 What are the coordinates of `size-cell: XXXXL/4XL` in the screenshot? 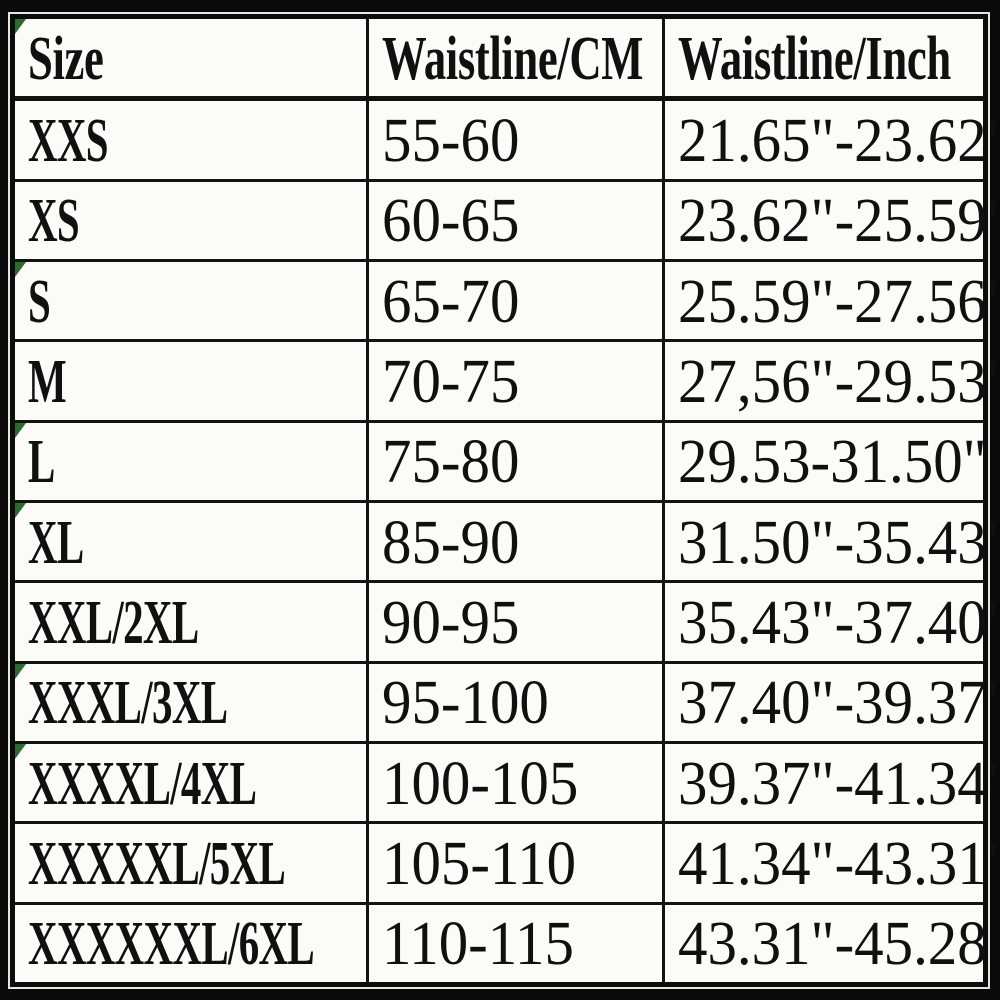 It's located at (191, 782).